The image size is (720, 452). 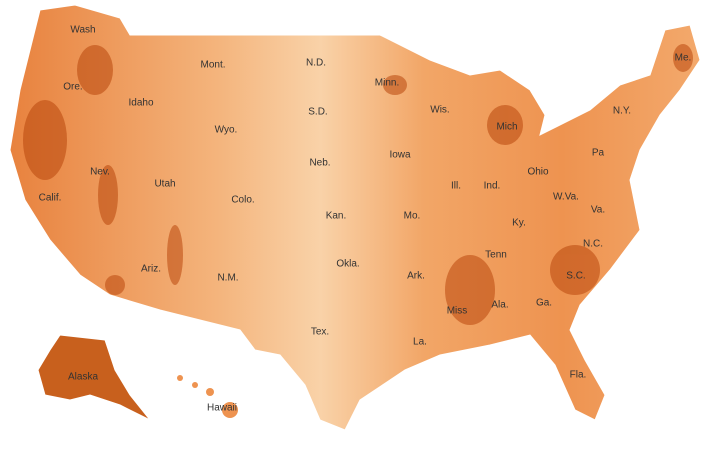 What do you see at coordinates (622, 111) in the screenshot?
I see `state-label: N.Y.` at bounding box center [622, 111].